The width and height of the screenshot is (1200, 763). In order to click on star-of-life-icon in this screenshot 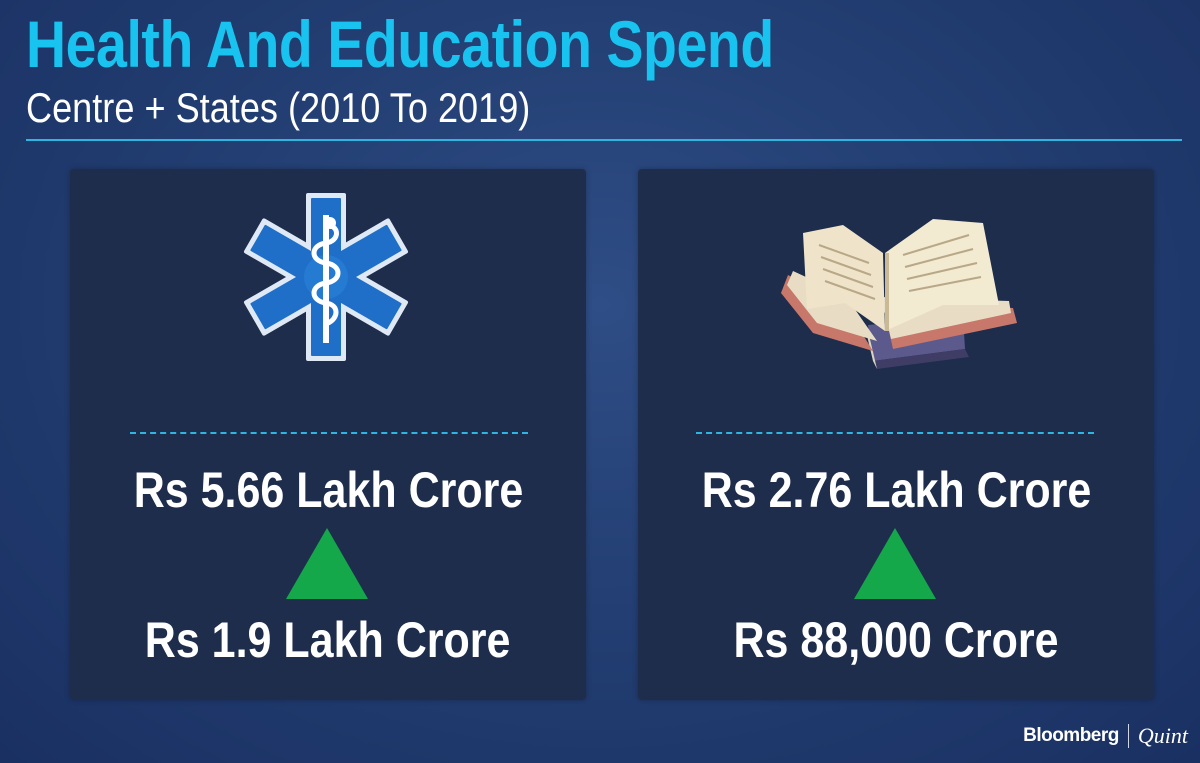, I will do `click(326, 277)`.